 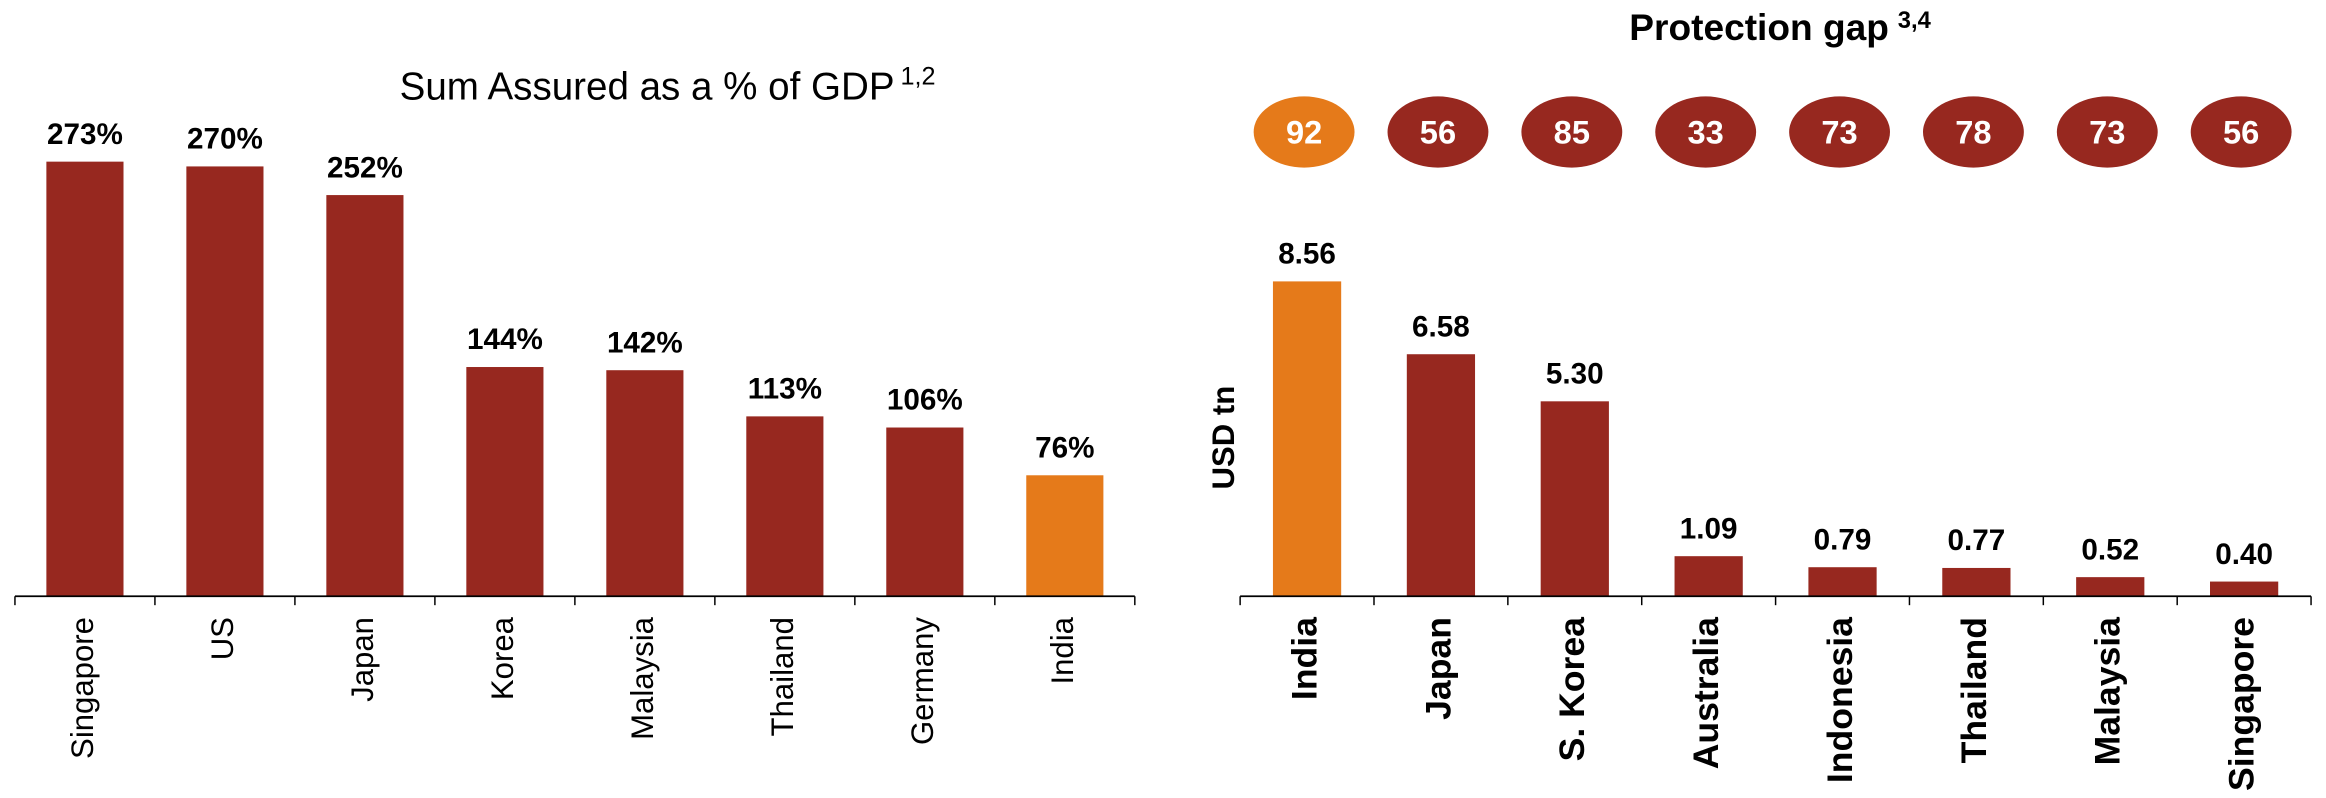 I want to click on data-label: 8.56, so click(x=1307, y=254).